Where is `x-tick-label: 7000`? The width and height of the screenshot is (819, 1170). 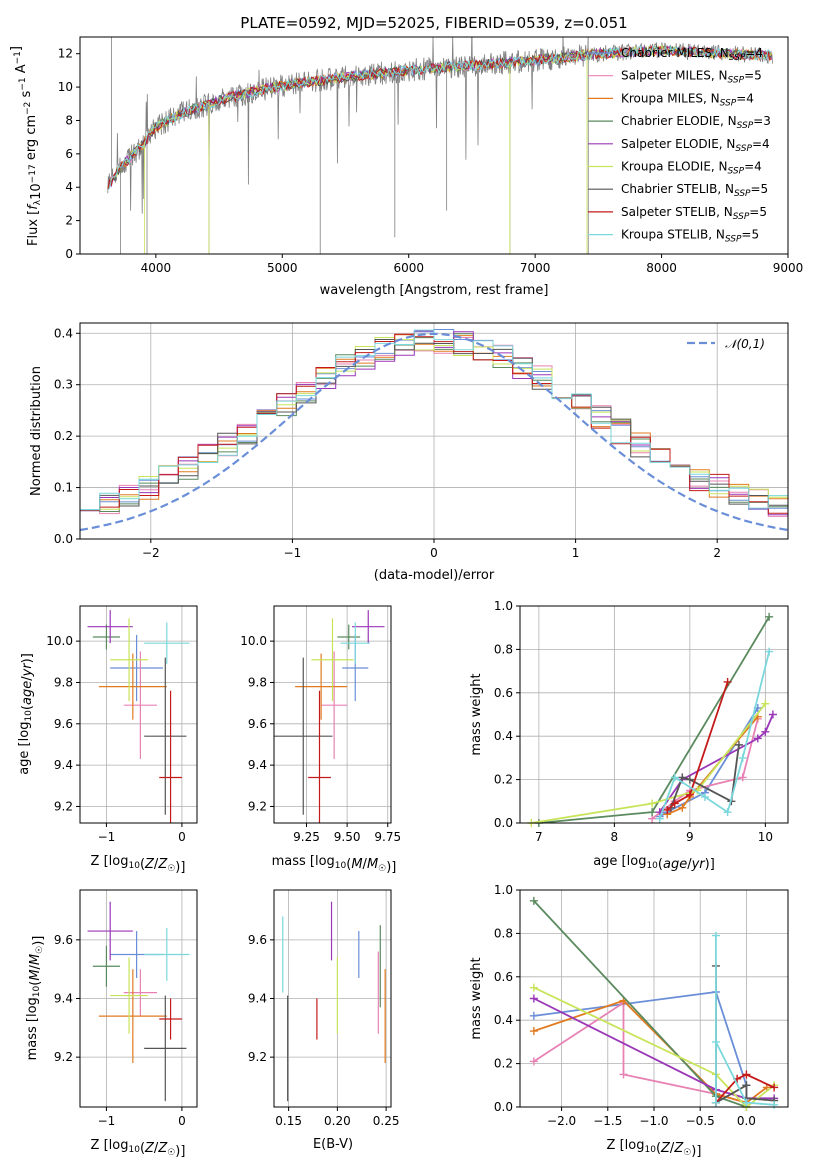 x-tick-label: 7000 is located at coordinates (535, 268).